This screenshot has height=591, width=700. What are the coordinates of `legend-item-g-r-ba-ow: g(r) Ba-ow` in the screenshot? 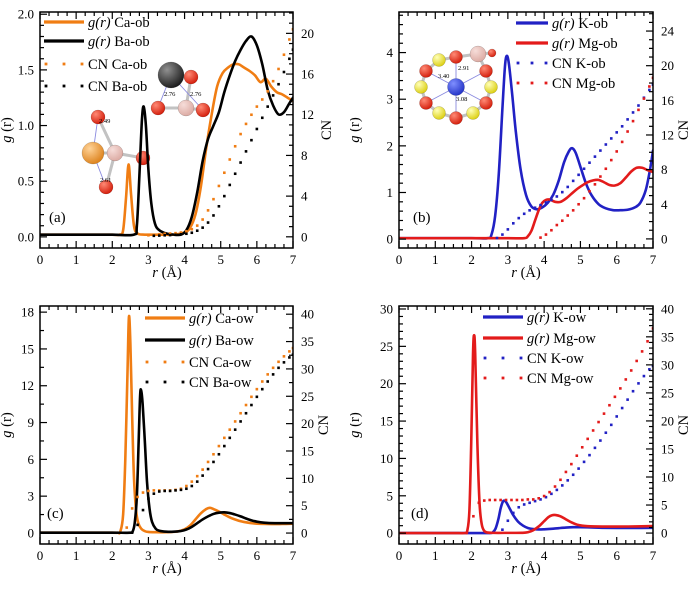 It's located at (199, 341).